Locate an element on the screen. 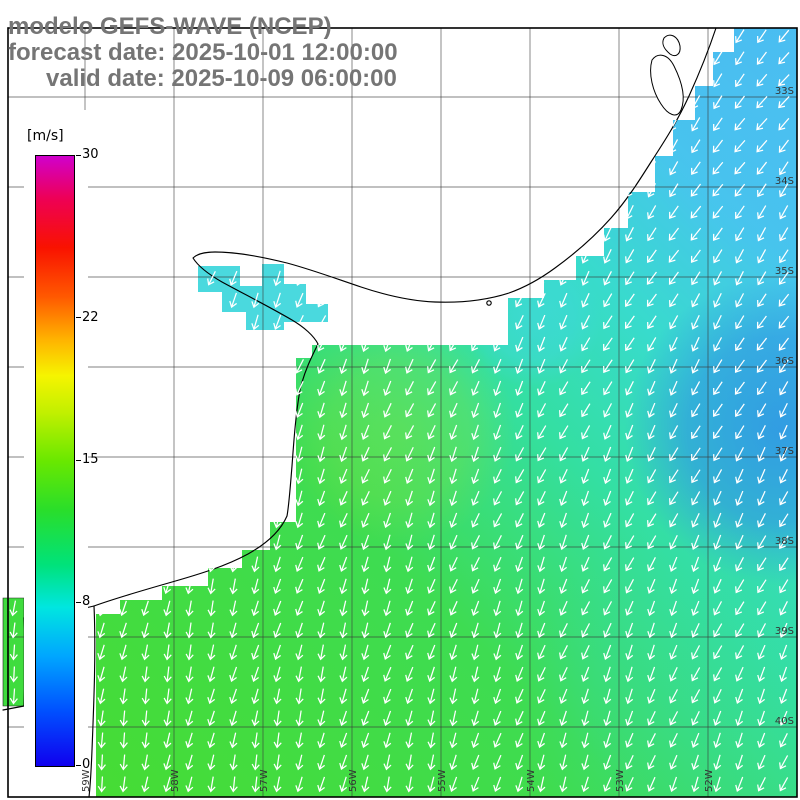 Image resolution: width=800 pixels, height=800 pixels. lat-label: 35S is located at coordinates (784, 271).